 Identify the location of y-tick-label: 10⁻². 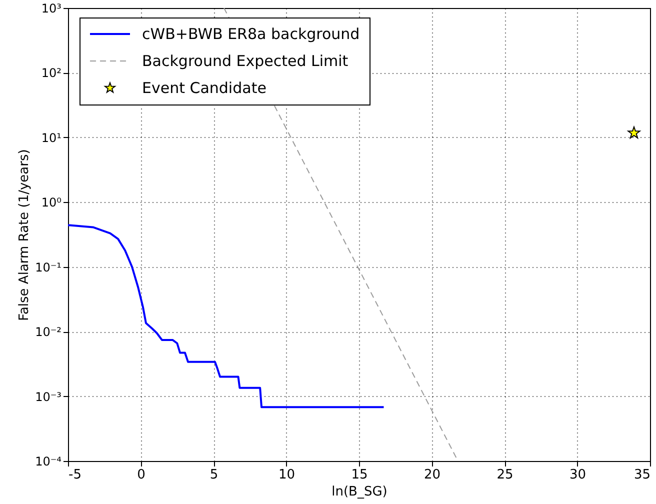
(48, 332).